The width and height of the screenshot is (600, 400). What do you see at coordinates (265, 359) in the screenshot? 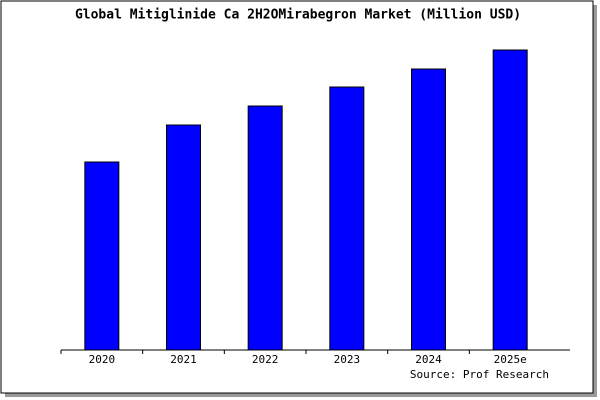
I see `x-tick-label: 2022` at bounding box center [265, 359].